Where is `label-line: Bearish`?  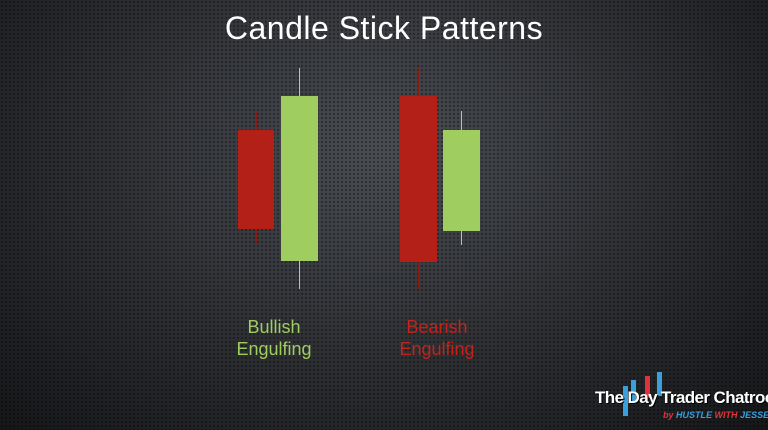 label-line: Bearish is located at coordinates (437, 327).